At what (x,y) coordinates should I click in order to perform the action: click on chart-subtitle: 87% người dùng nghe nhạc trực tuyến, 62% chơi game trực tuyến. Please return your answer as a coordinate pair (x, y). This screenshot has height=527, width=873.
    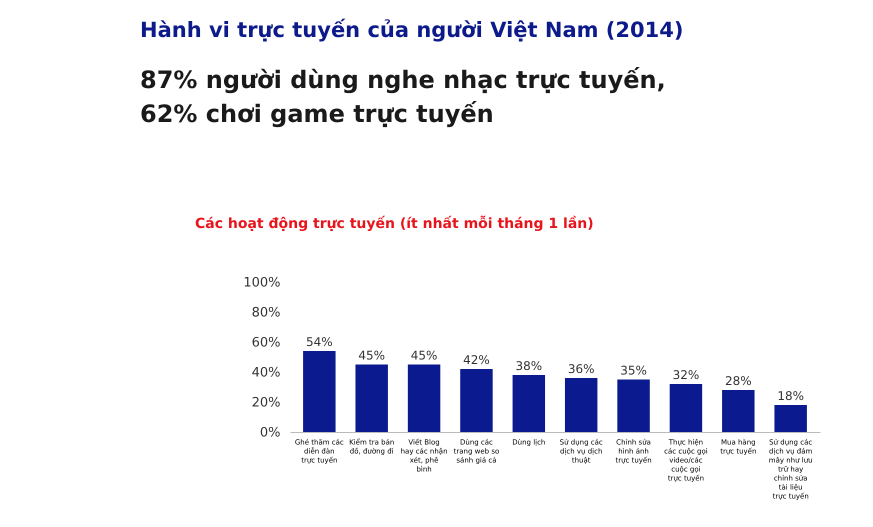
    Looking at the image, I should click on (403, 97).